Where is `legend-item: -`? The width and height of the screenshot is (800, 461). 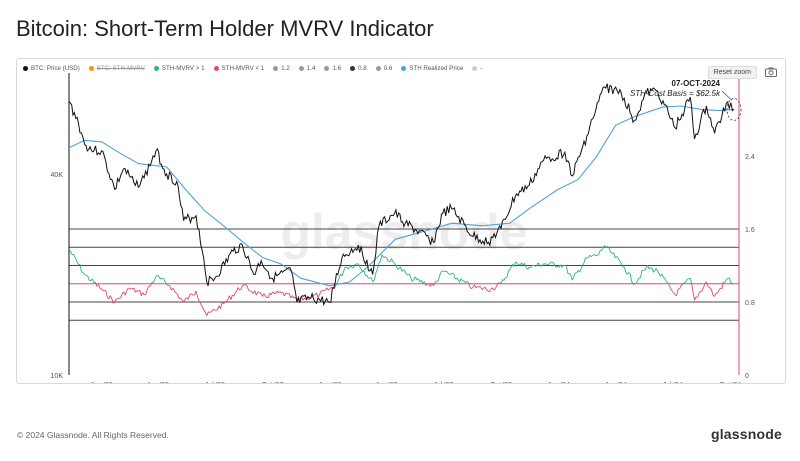 legend-item: - is located at coordinates (477, 68).